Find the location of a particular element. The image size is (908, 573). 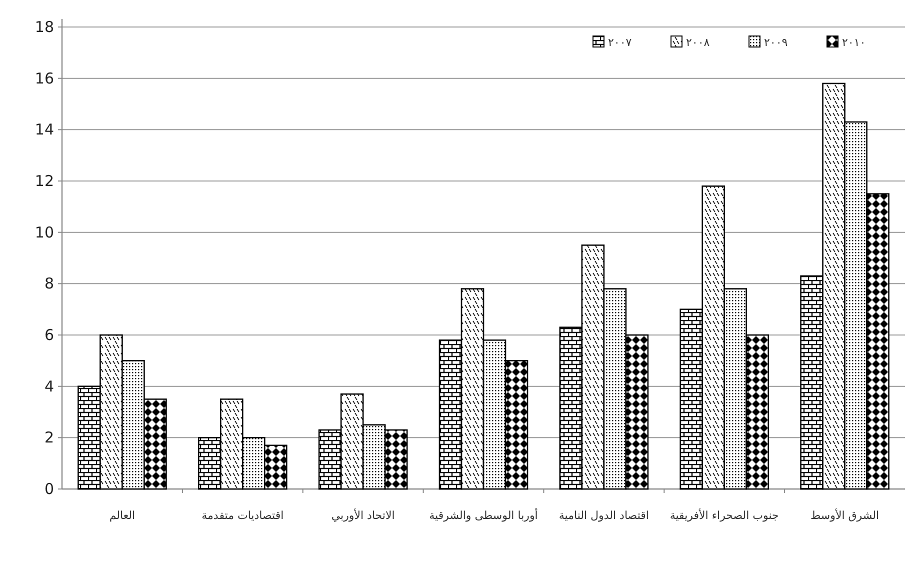

x-tick-label: اقتصاديات متقدمة is located at coordinates (243, 515).